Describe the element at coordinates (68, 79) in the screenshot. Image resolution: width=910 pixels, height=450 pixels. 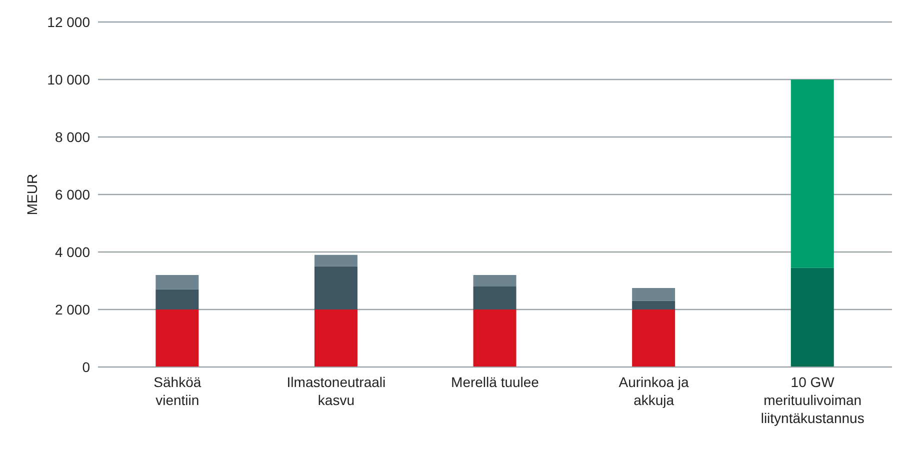
I see `y-tick-label: 10 000` at that location.